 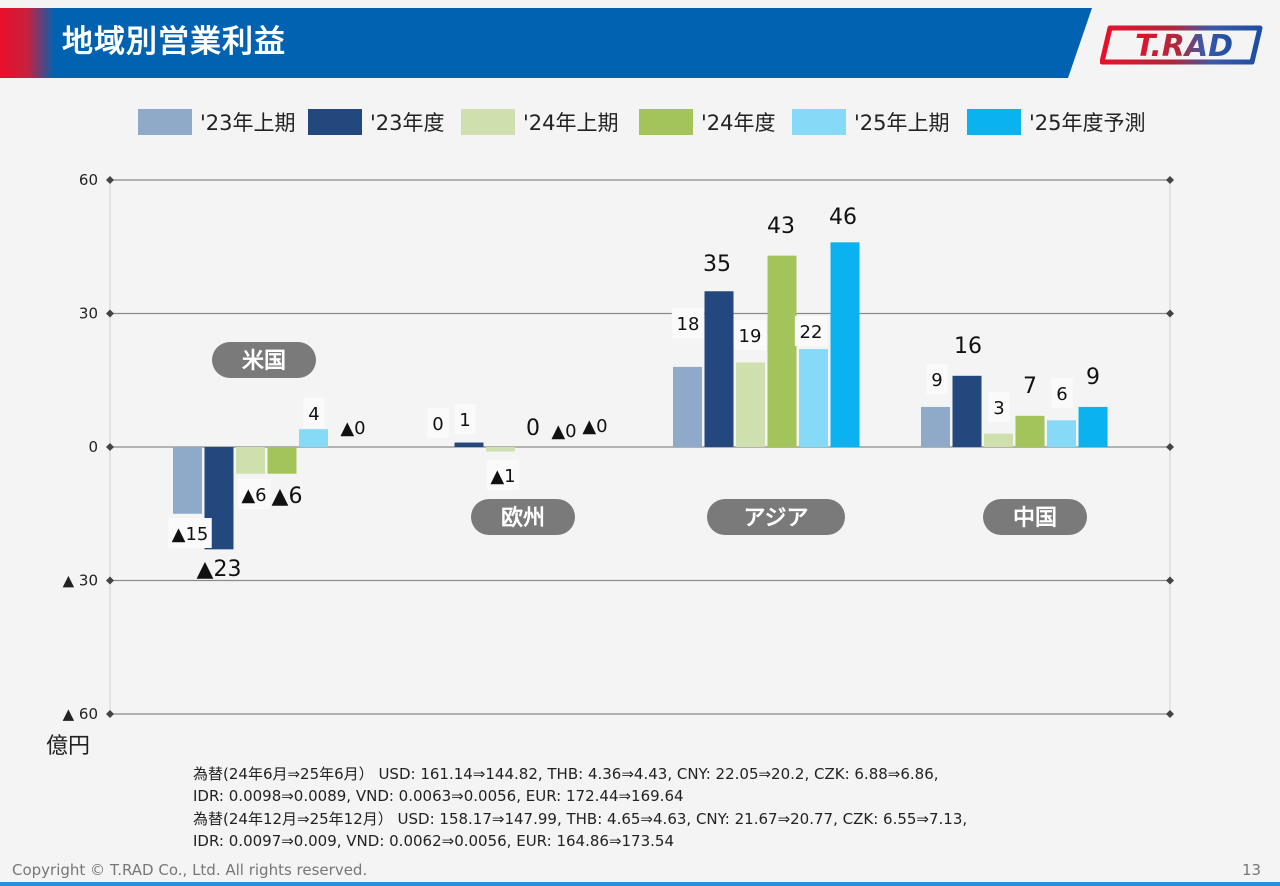 I want to click on y-tick-label: ▲ 30, so click(x=80, y=581).